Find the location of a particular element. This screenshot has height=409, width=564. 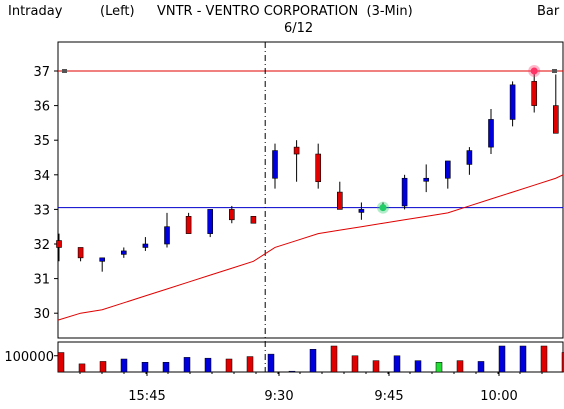

x-tick-label: 9:30 is located at coordinates (278, 396).